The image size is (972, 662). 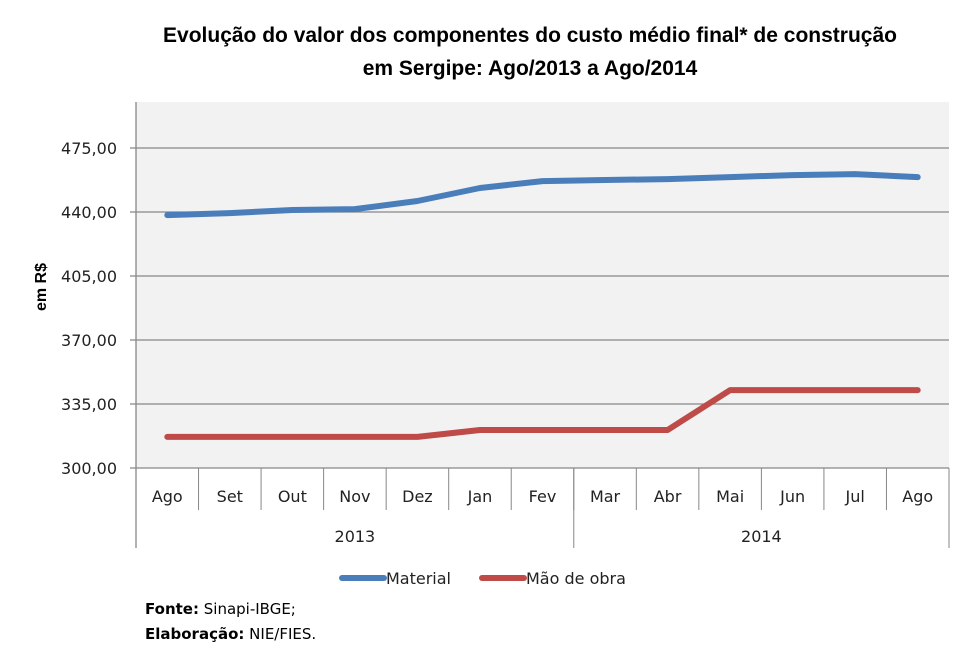 I want to click on y-tick-label: 370,00, so click(x=89, y=340).